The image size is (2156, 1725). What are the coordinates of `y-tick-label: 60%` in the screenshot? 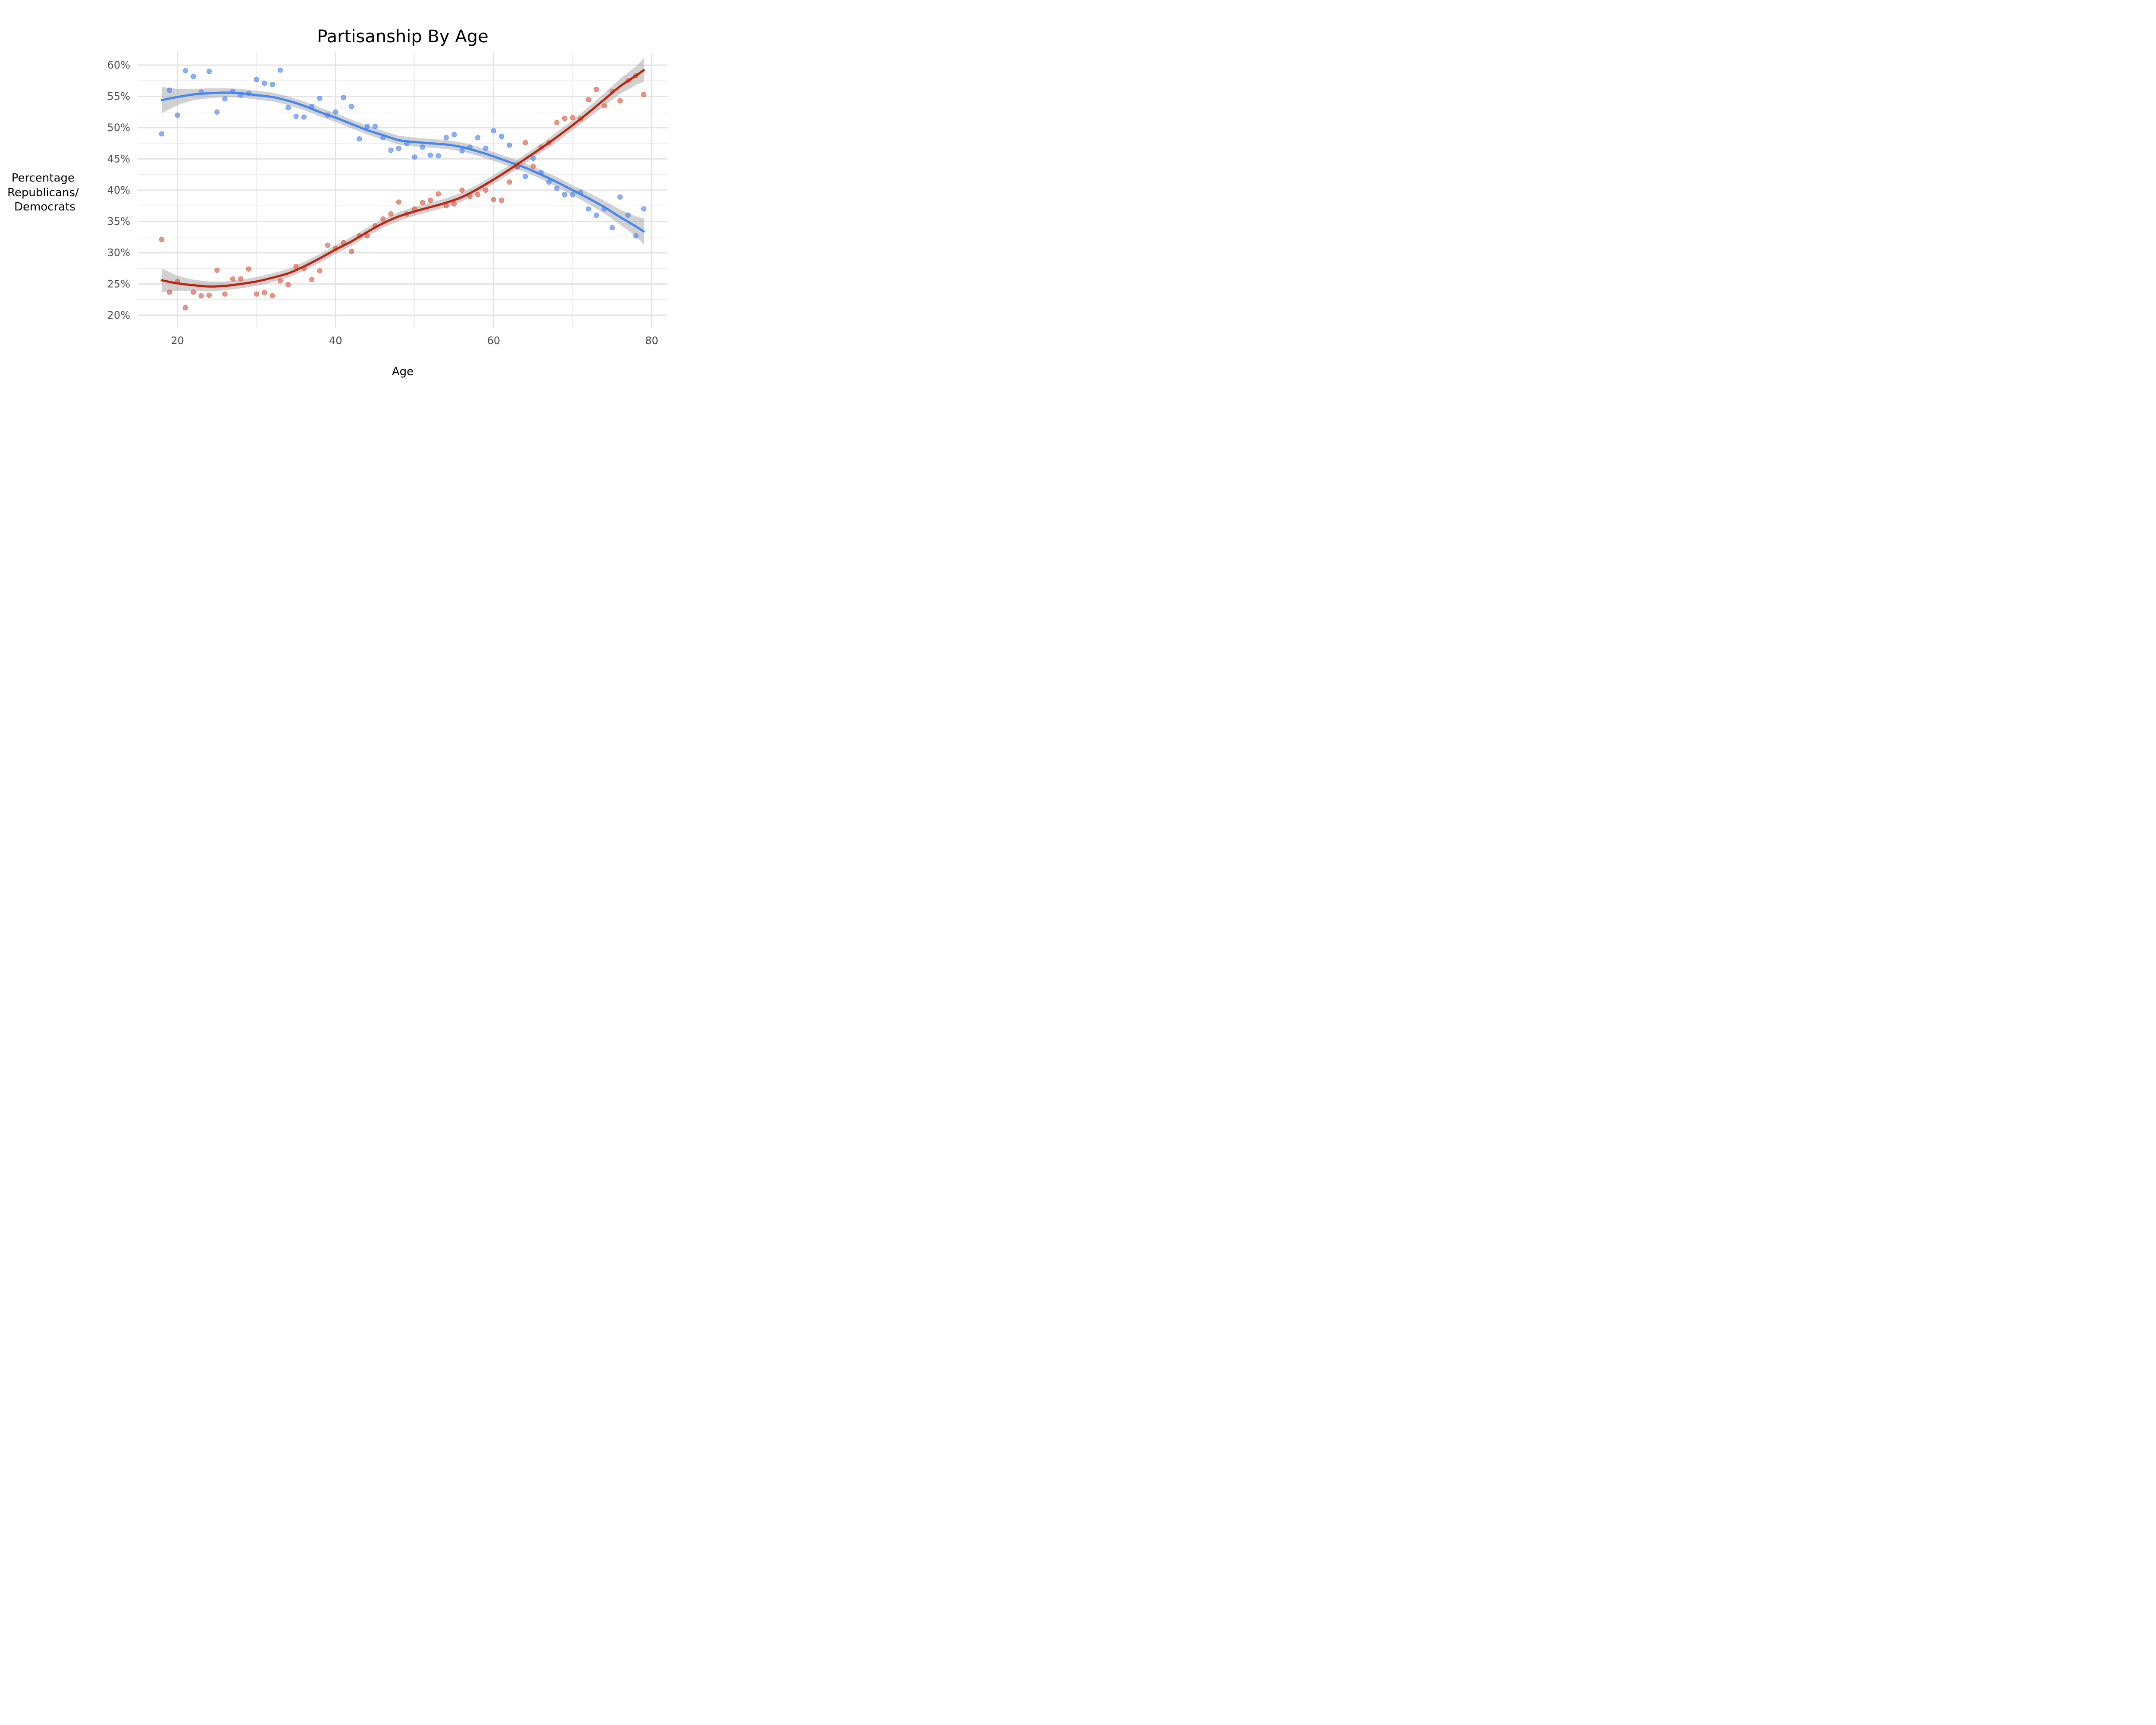 It's located at (118, 65).